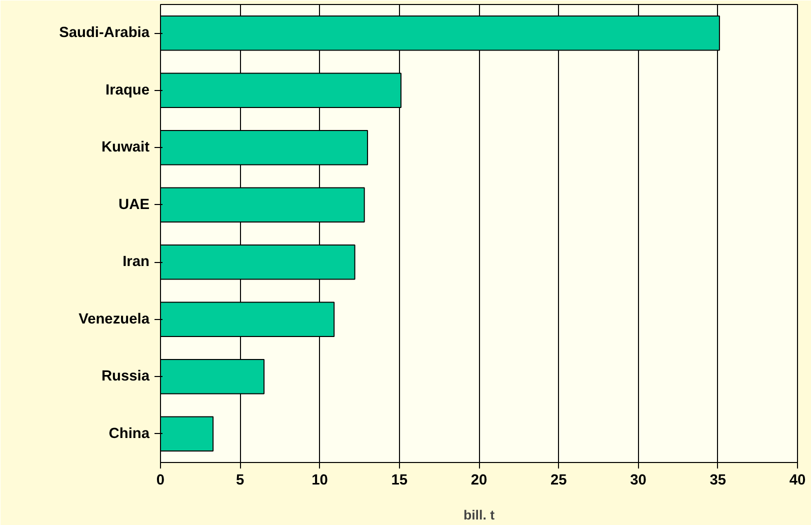  Describe the element at coordinates (136, 262) in the screenshot. I see `y-tick-label: Iran` at that location.